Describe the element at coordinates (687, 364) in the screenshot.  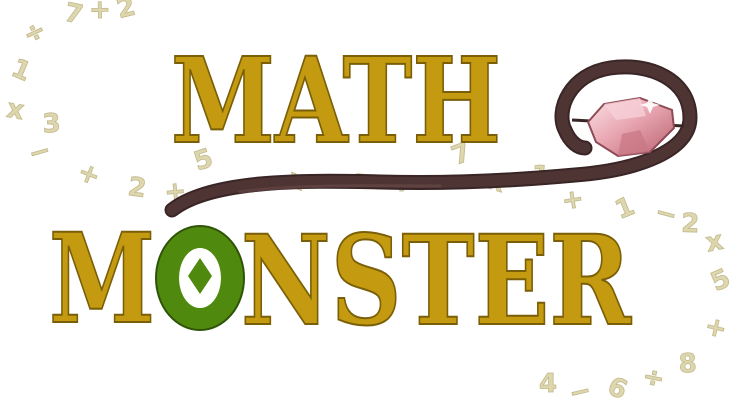
I see `math-symbol: 8` at that location.